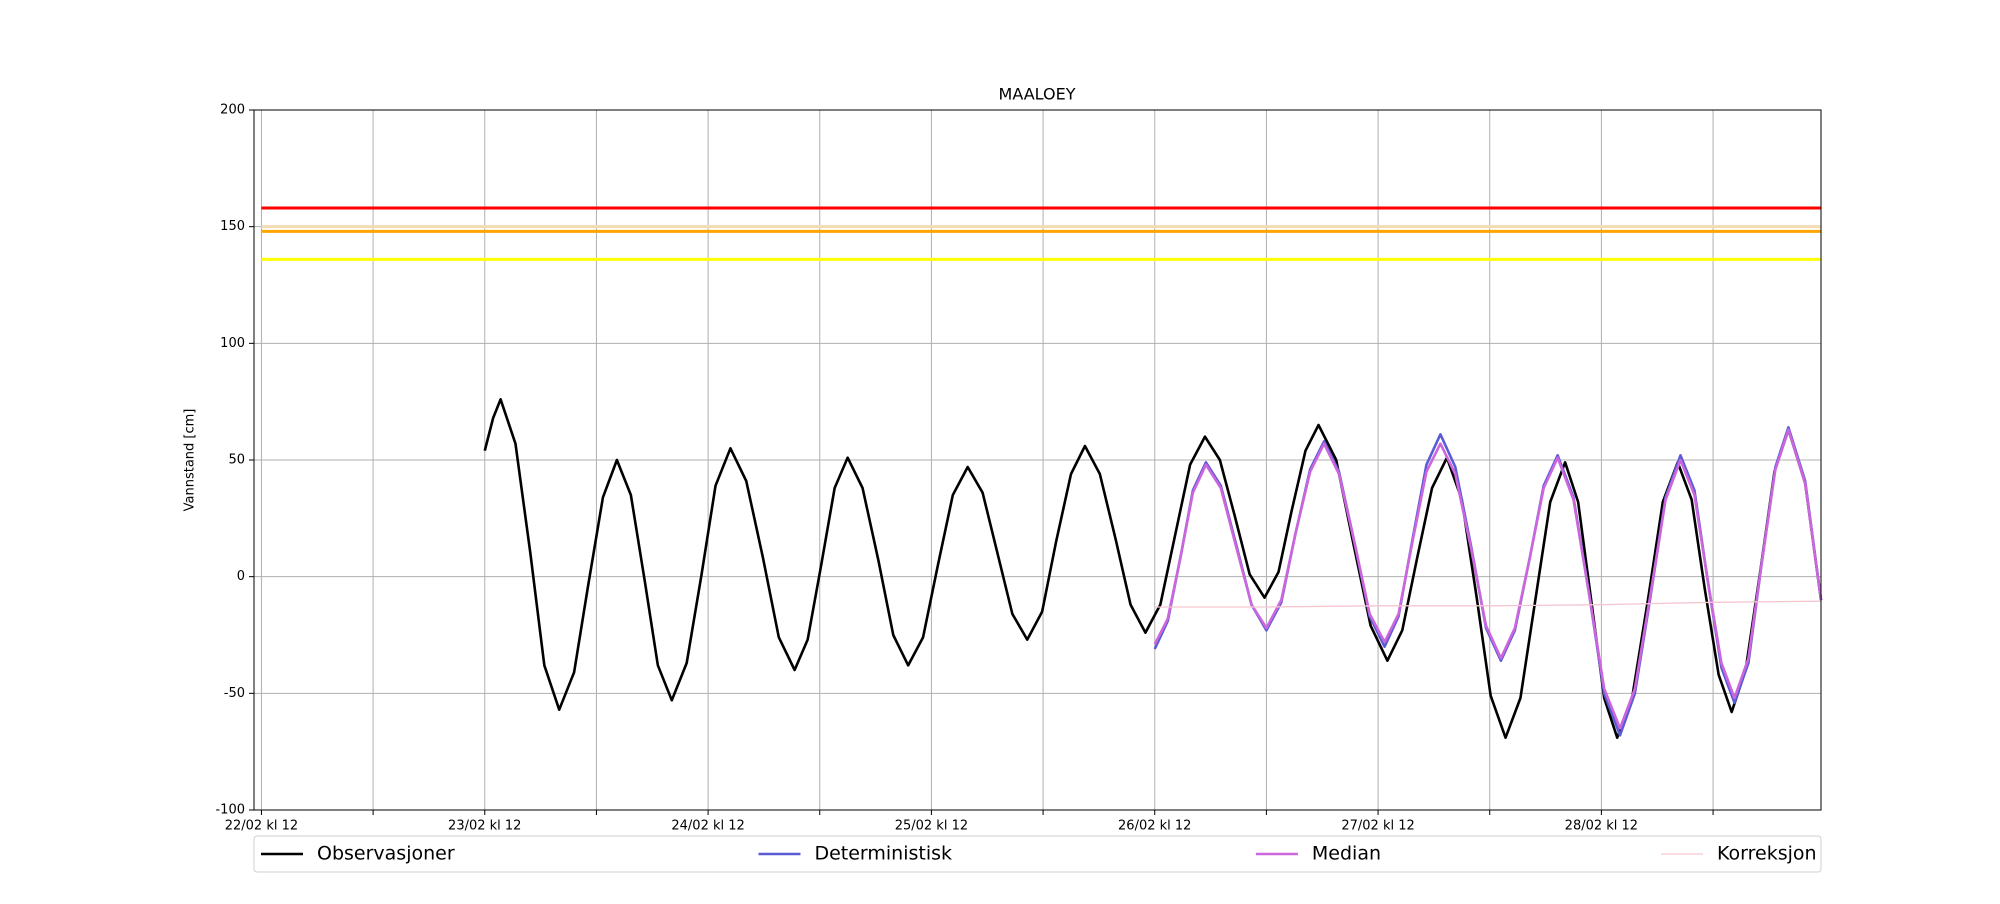 The height and width of the screenshot is (904, 2000). Describe the element at coordinates (1767, 854) in the screenshot. I see `legend-label: Korreksjon` at that location.